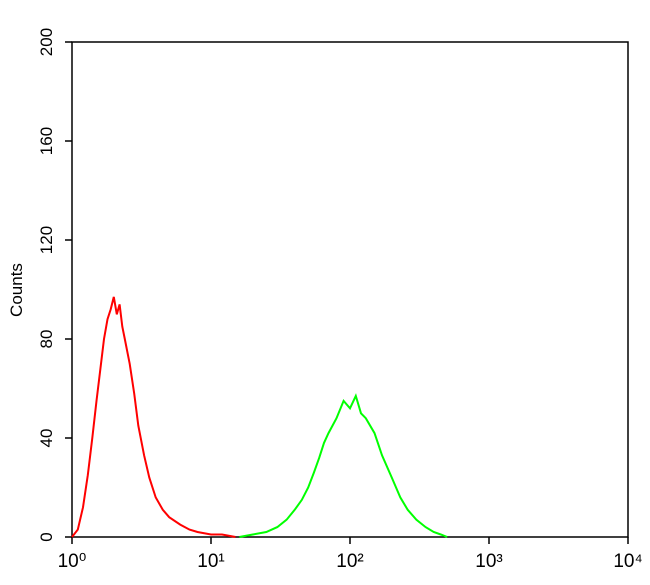 This screenshot has height=585, width=650. What do you see at coordinates (72, 561) in the screenshot?
I see `x-tick-label: 10⁰` at bounding box center [72, 561].